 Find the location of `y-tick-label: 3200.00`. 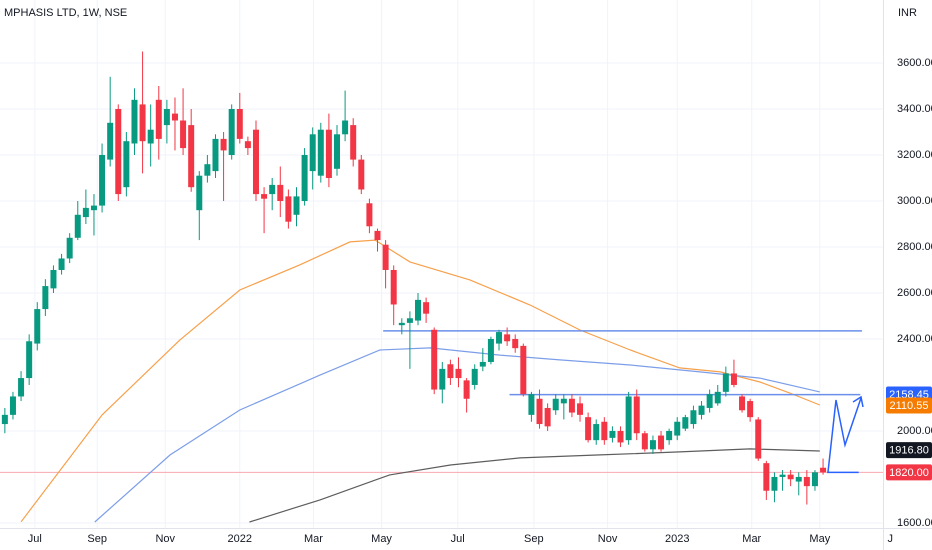

y-tick-label: 3200.00 is located at coordinates (914, 155).